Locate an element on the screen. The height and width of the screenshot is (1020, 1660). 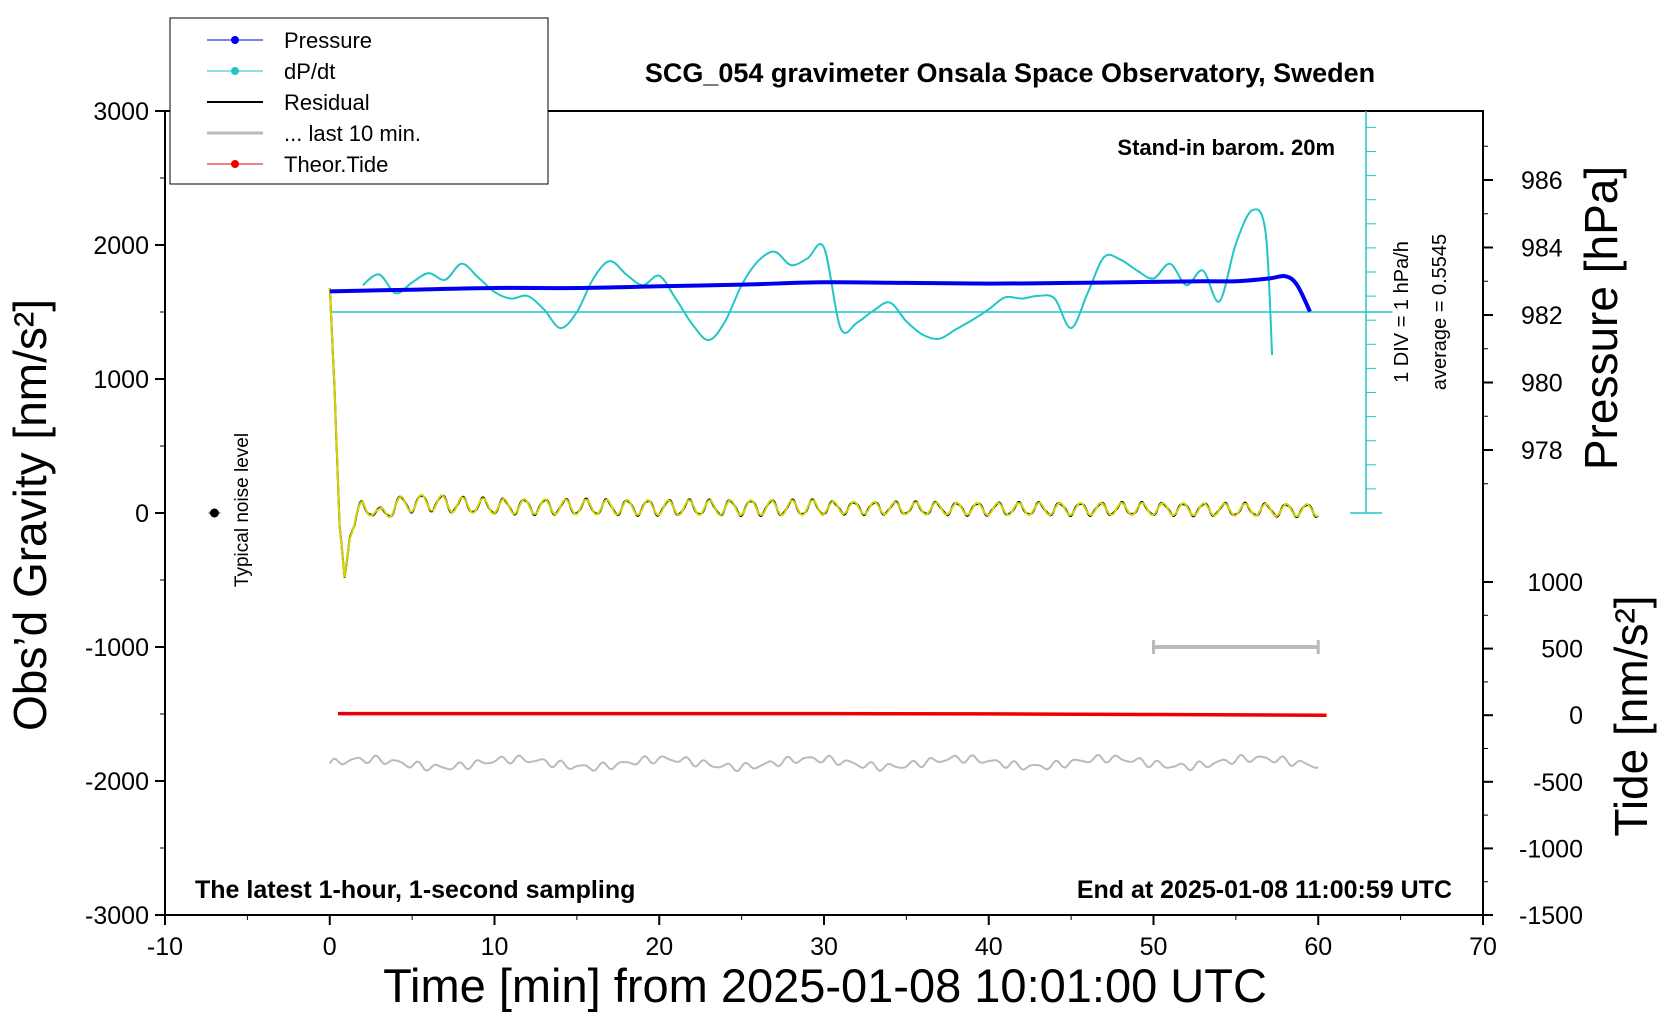
stand-in-label: Stand-in barom. 20m is located at coordinates (1226, 147).